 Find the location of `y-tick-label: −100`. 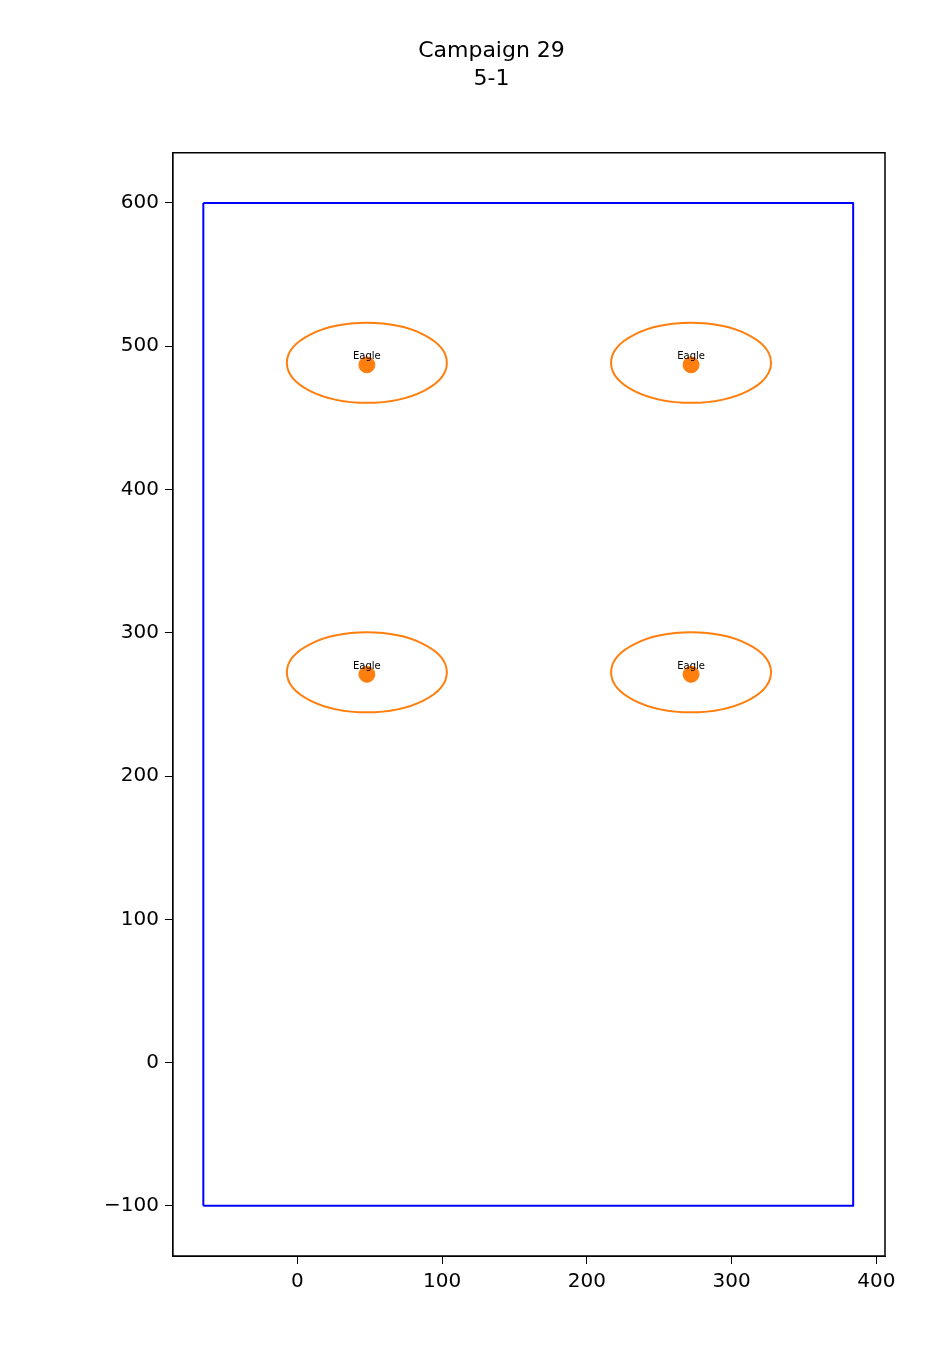

y-tick-label: −100 is located at coordinates (131, 1204).